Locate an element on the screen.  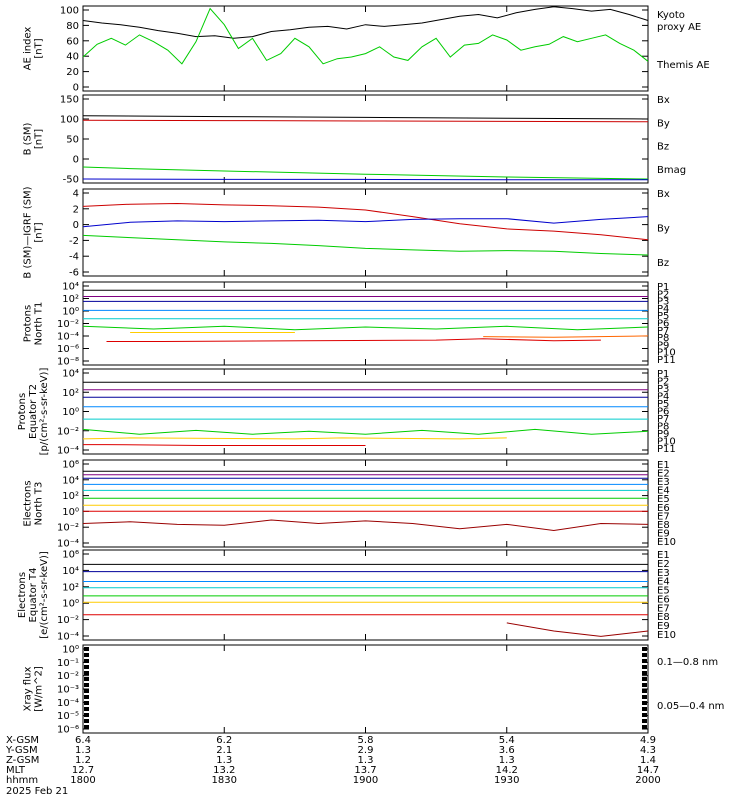
y-tick-label: 10⁴ is located at coordinates (70, 480).